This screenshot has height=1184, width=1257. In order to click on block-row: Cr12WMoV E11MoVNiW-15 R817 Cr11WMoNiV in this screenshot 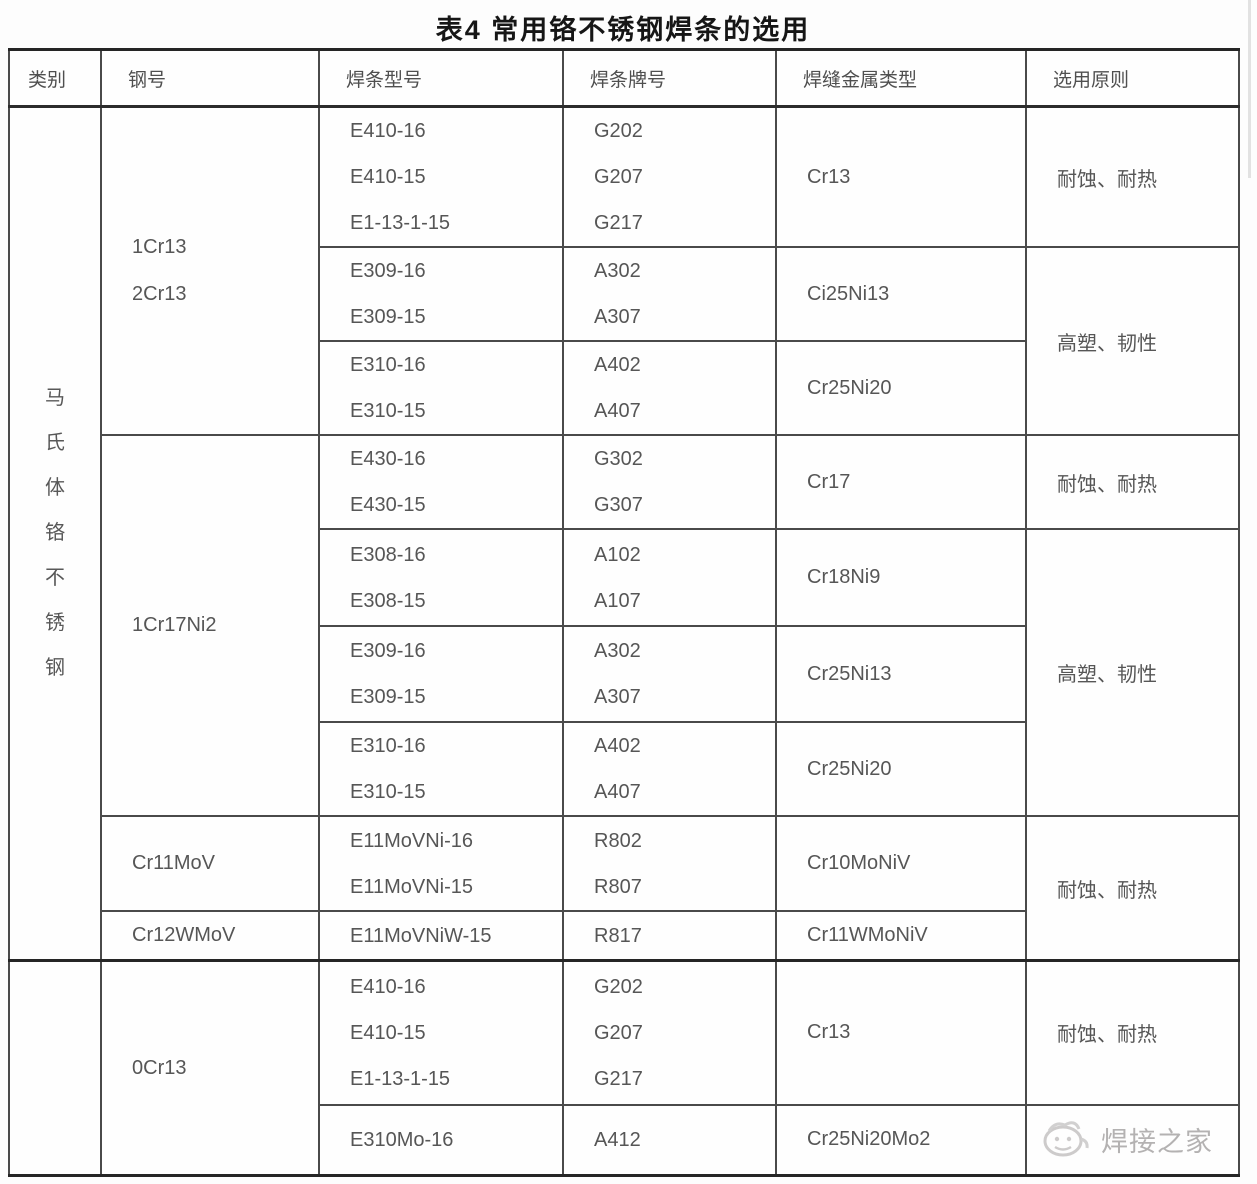, I will do `click(624, 936)`.